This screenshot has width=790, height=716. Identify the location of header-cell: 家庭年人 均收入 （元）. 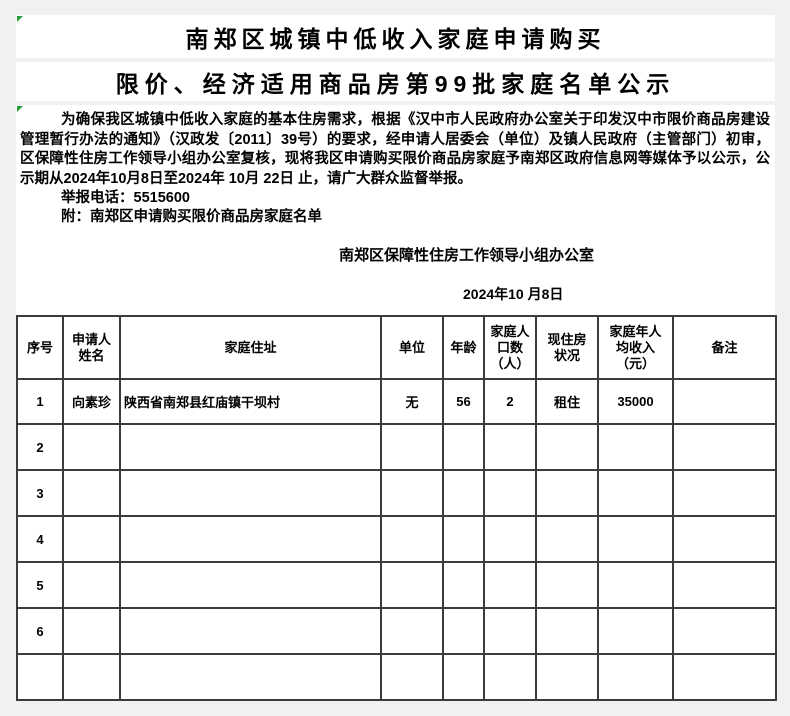
(635, 347).